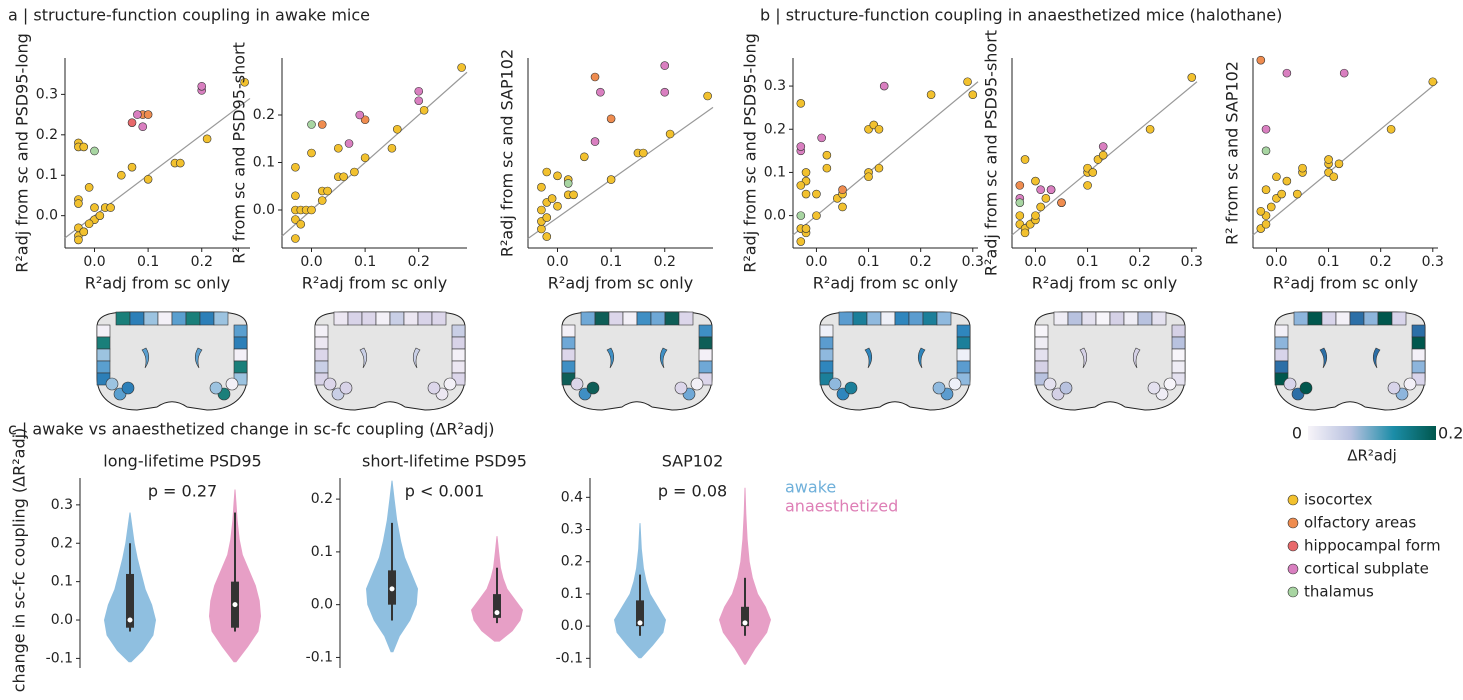 This screenshot has width=1463, height=700. What do you see at coordinates (1372, 546) in the screenshot?
I see `legend-label: hippocampal form` at bounding box center [1372, 546].